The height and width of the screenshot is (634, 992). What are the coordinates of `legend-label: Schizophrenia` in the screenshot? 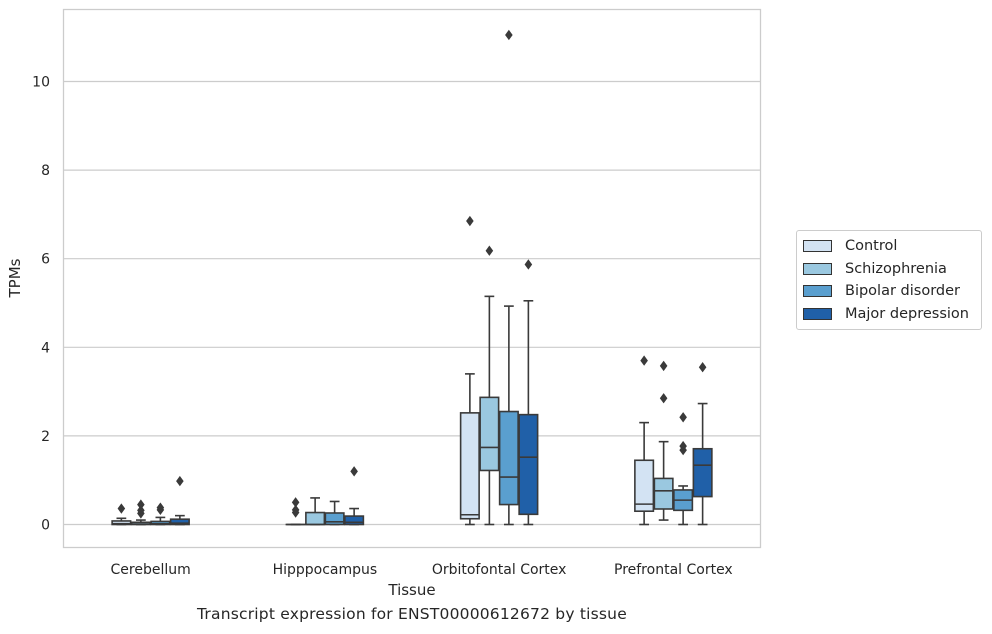 It's located at (896, 268).